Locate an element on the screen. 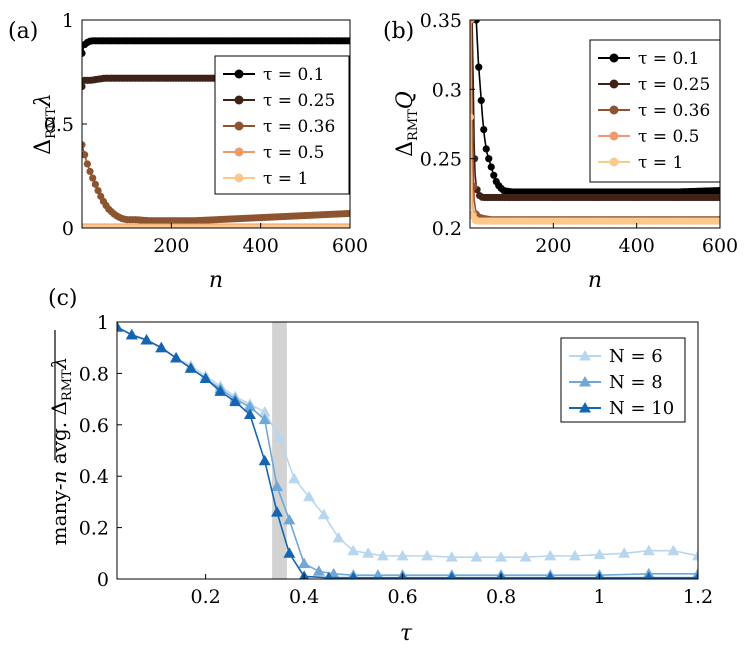 The height and width of the screenshot is (648, 748). panel-b-ylabel: ΔRMTQ is located at coordinates (407, 124).